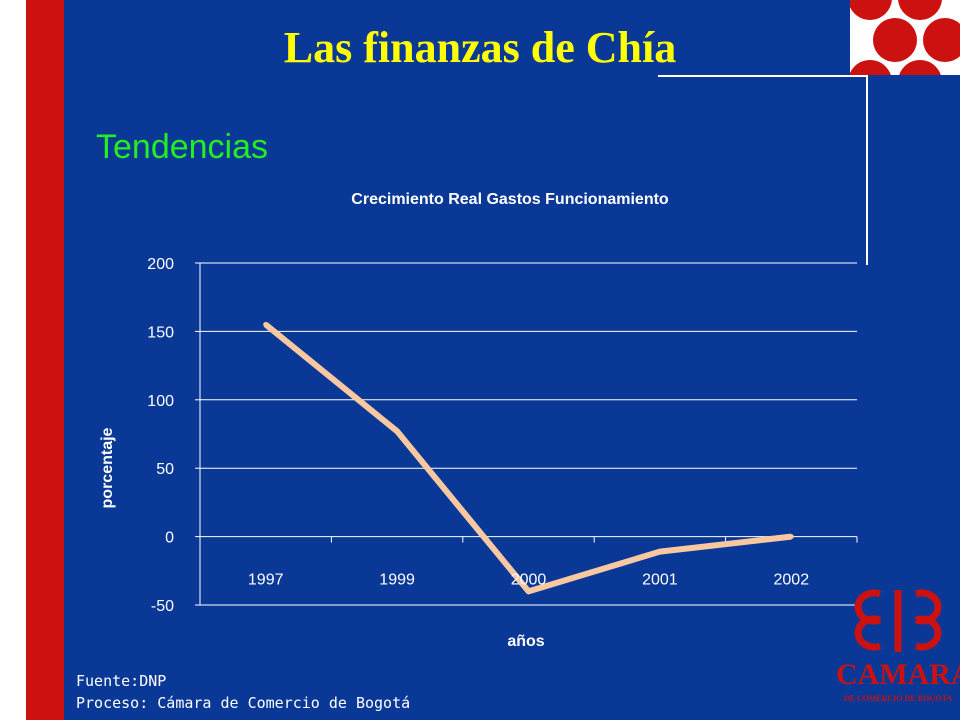  Describe the element at coordinates (898, 653) in the screenshot. I see `camara-logo: CAMARA DE COMERCIO DE BOGOTA` at that location.